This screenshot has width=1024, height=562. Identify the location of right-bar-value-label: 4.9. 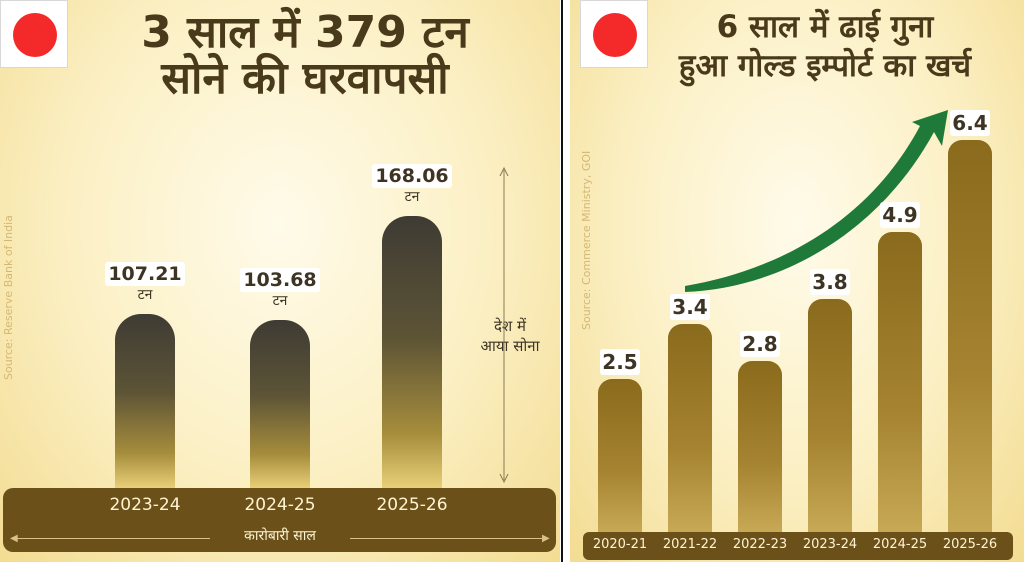
(900, 215).